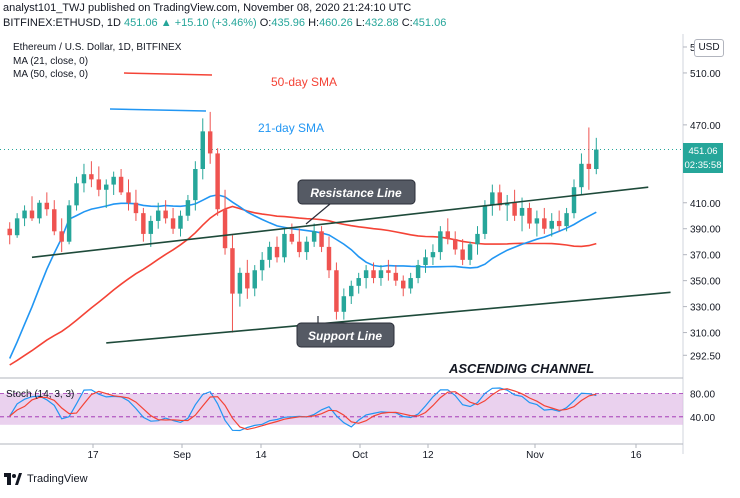 The height and width of the screenshot is (498, 740). Describe the element at coordinates (356, 202) in the screenshot. I see `resistance-callout: Resistance Line` at that location.